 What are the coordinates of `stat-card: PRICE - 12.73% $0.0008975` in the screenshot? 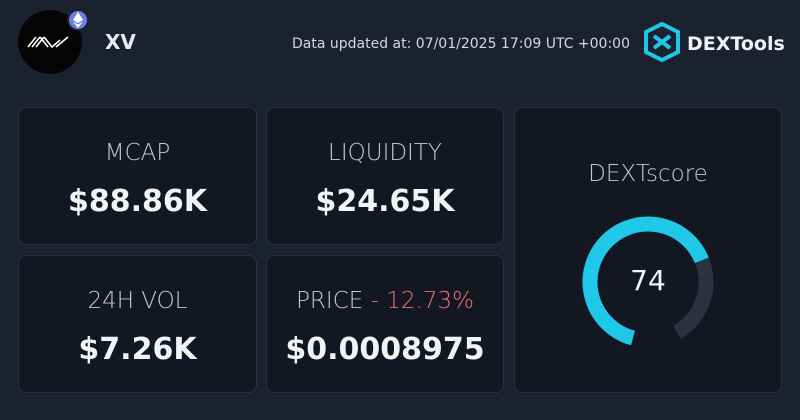 It's located at (385, 324).